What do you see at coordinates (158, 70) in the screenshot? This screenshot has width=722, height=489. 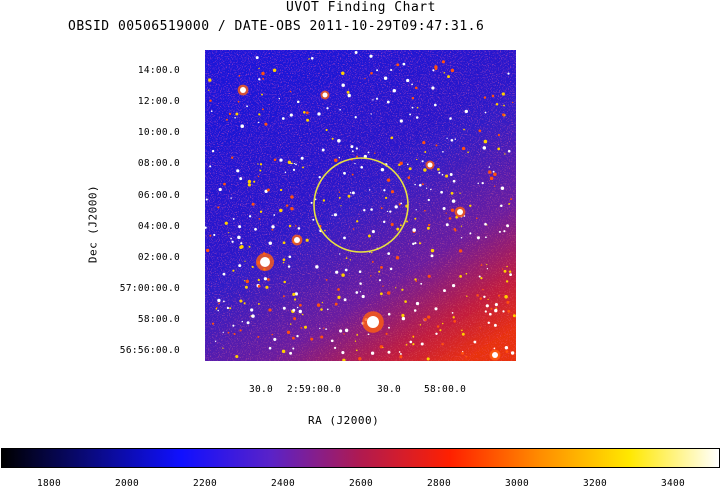 I see `dec-tick-label: 14:00.0` at bounding box center [158, 70].